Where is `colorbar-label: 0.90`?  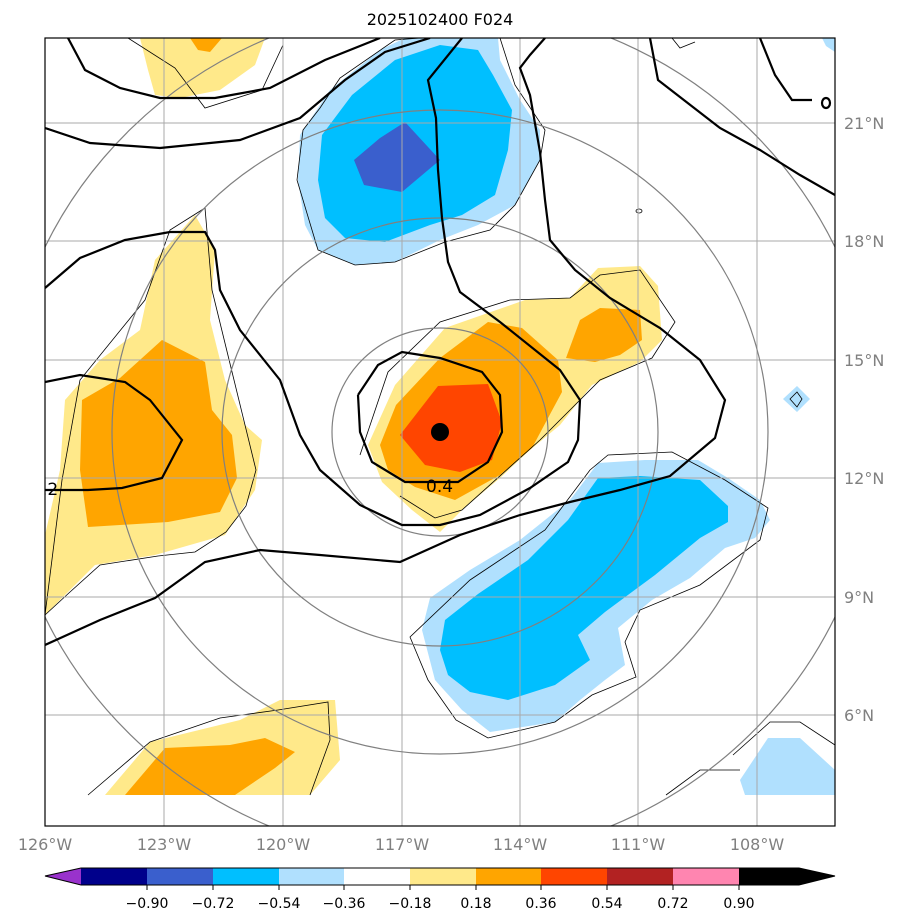
colorbar-label: 0.90 is located at coordinates (738, 904).